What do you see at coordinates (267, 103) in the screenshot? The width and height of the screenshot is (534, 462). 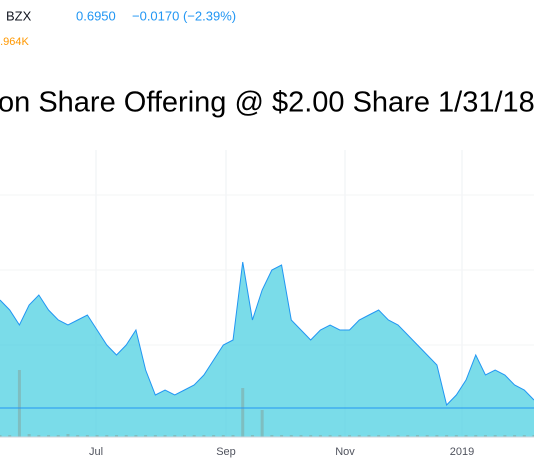 I see `chart-title: on Share Offering @ $2.00 Share 1/31/18` at bounding box center [267, 103].